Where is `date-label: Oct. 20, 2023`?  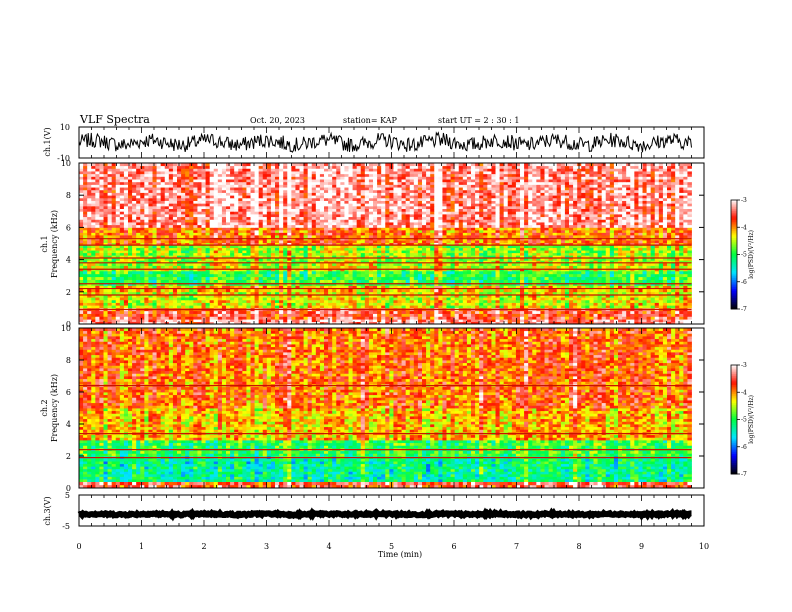 date-label: Oct. 20, 2023 is located at coordinates (277, 120).